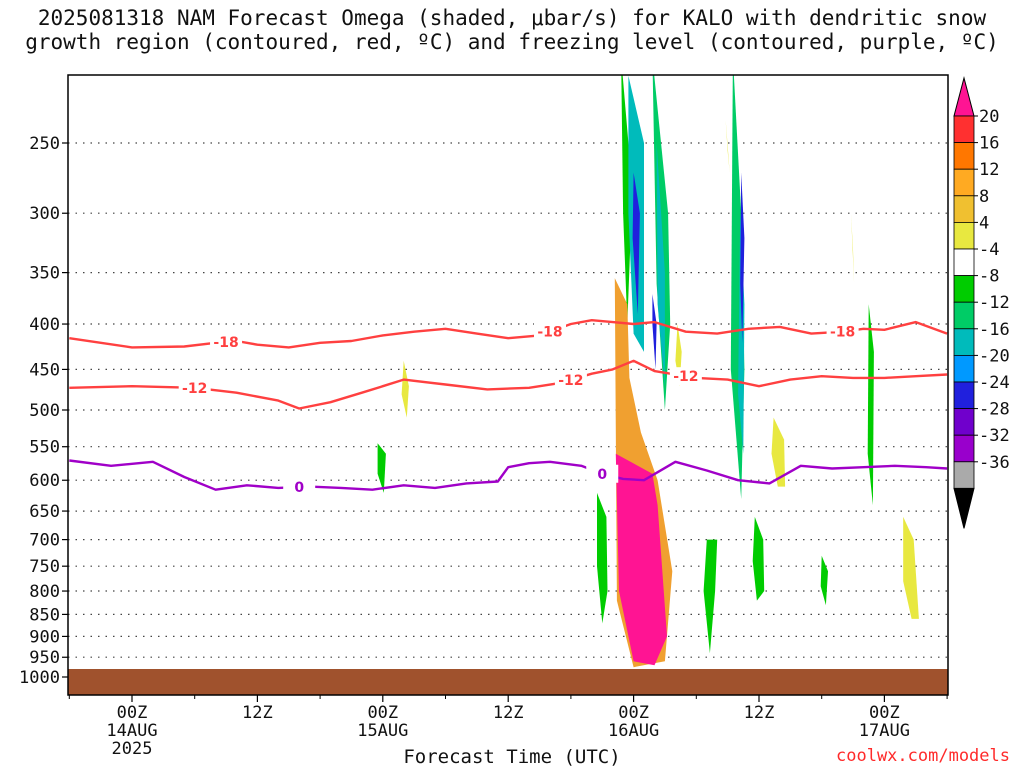 The width and height of the screenshot is (1024, 768). I want to click on y-tick-label-650: 650, so click(44, 512).